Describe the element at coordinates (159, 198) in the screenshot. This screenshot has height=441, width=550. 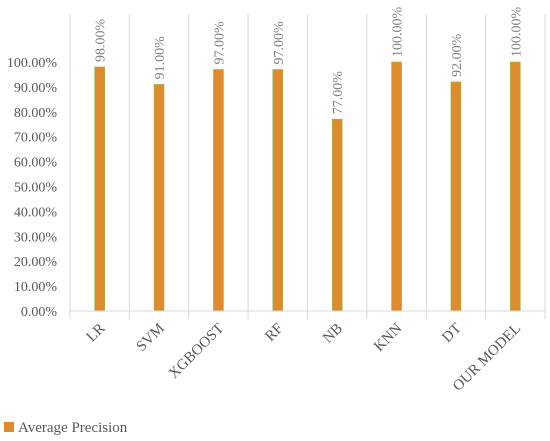
I see `bar-svm` at that location.